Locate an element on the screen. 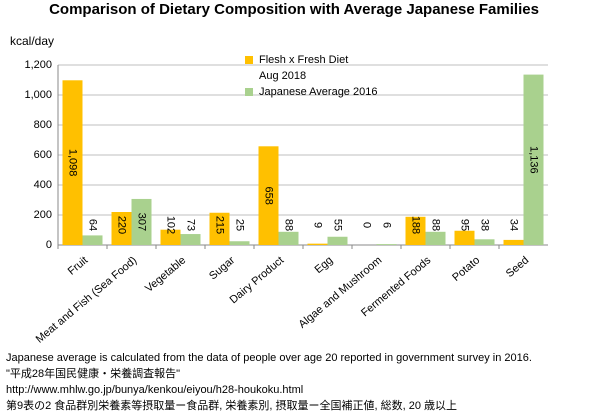  value-label: 73 is located at coordinates (191, 225).